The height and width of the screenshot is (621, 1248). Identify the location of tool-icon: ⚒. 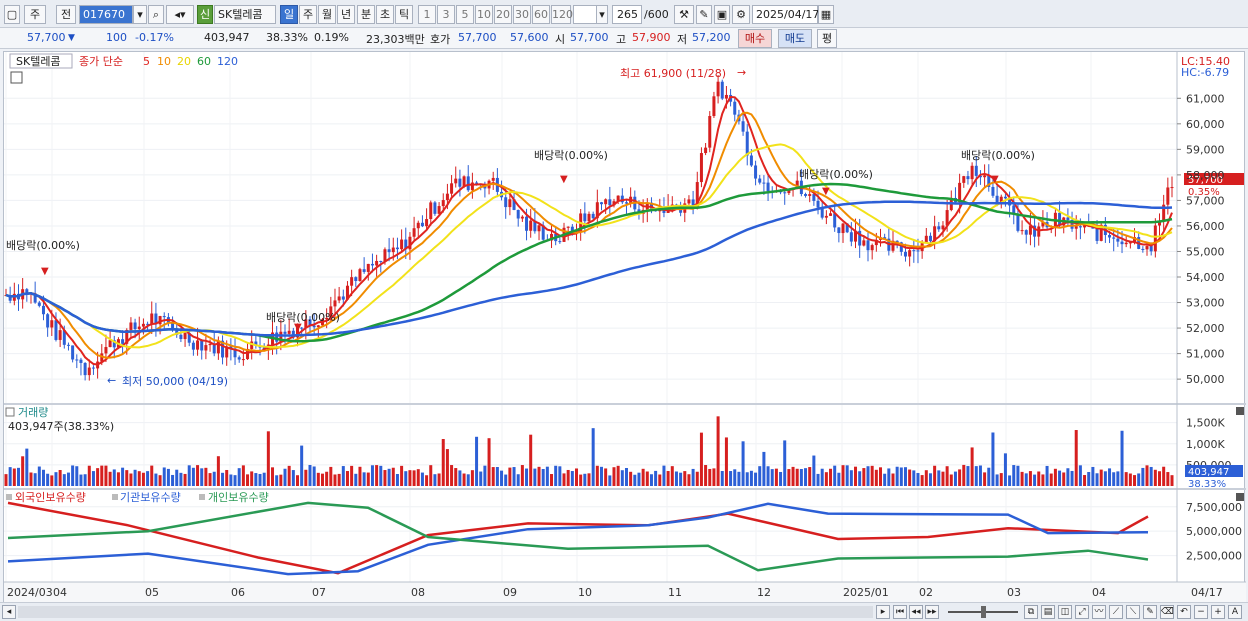
(684, 14).